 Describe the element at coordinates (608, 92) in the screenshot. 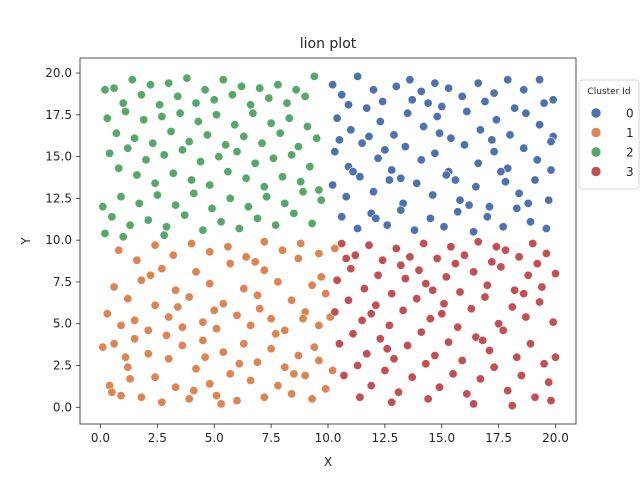

I see `legend-title: Cluster Id` at that location.